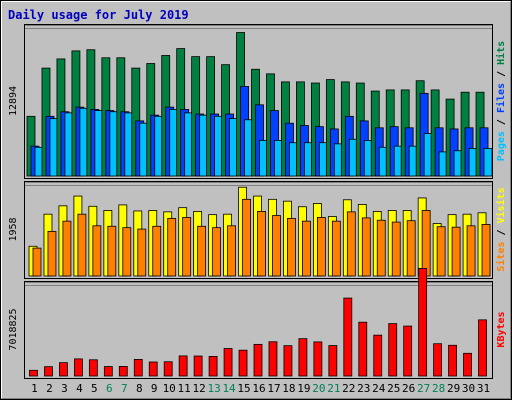 The width and height of the screenshot is (512, 404). I want to click on legend-entry-files: Files, so click(501, 98).